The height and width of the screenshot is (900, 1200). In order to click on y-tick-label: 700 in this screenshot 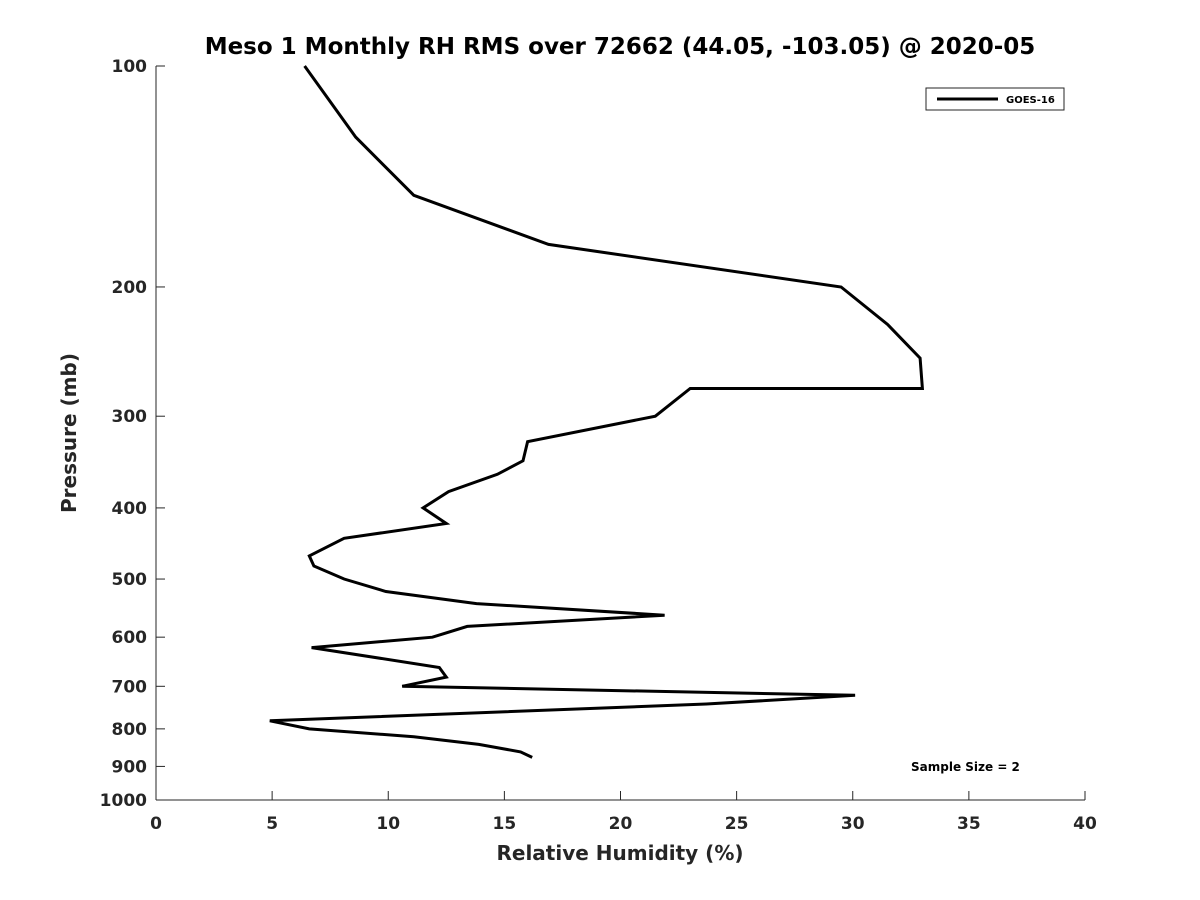, I will do `click(130, 687)`.